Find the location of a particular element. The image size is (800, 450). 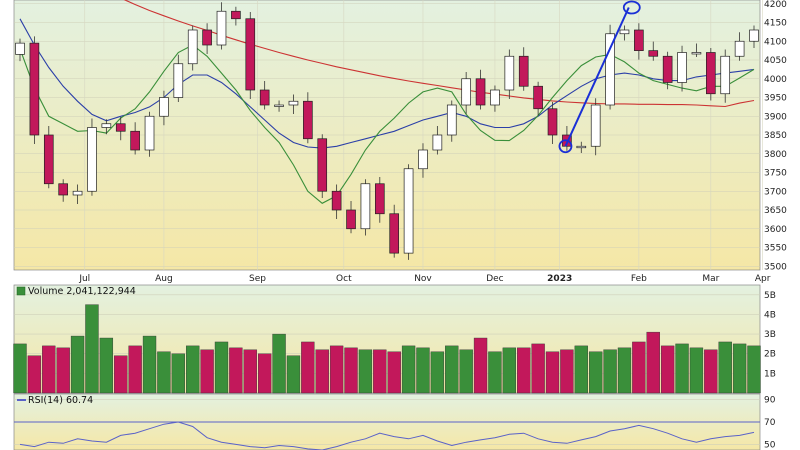

price-tick-label: 4200 is located at coordinates (775, 5).